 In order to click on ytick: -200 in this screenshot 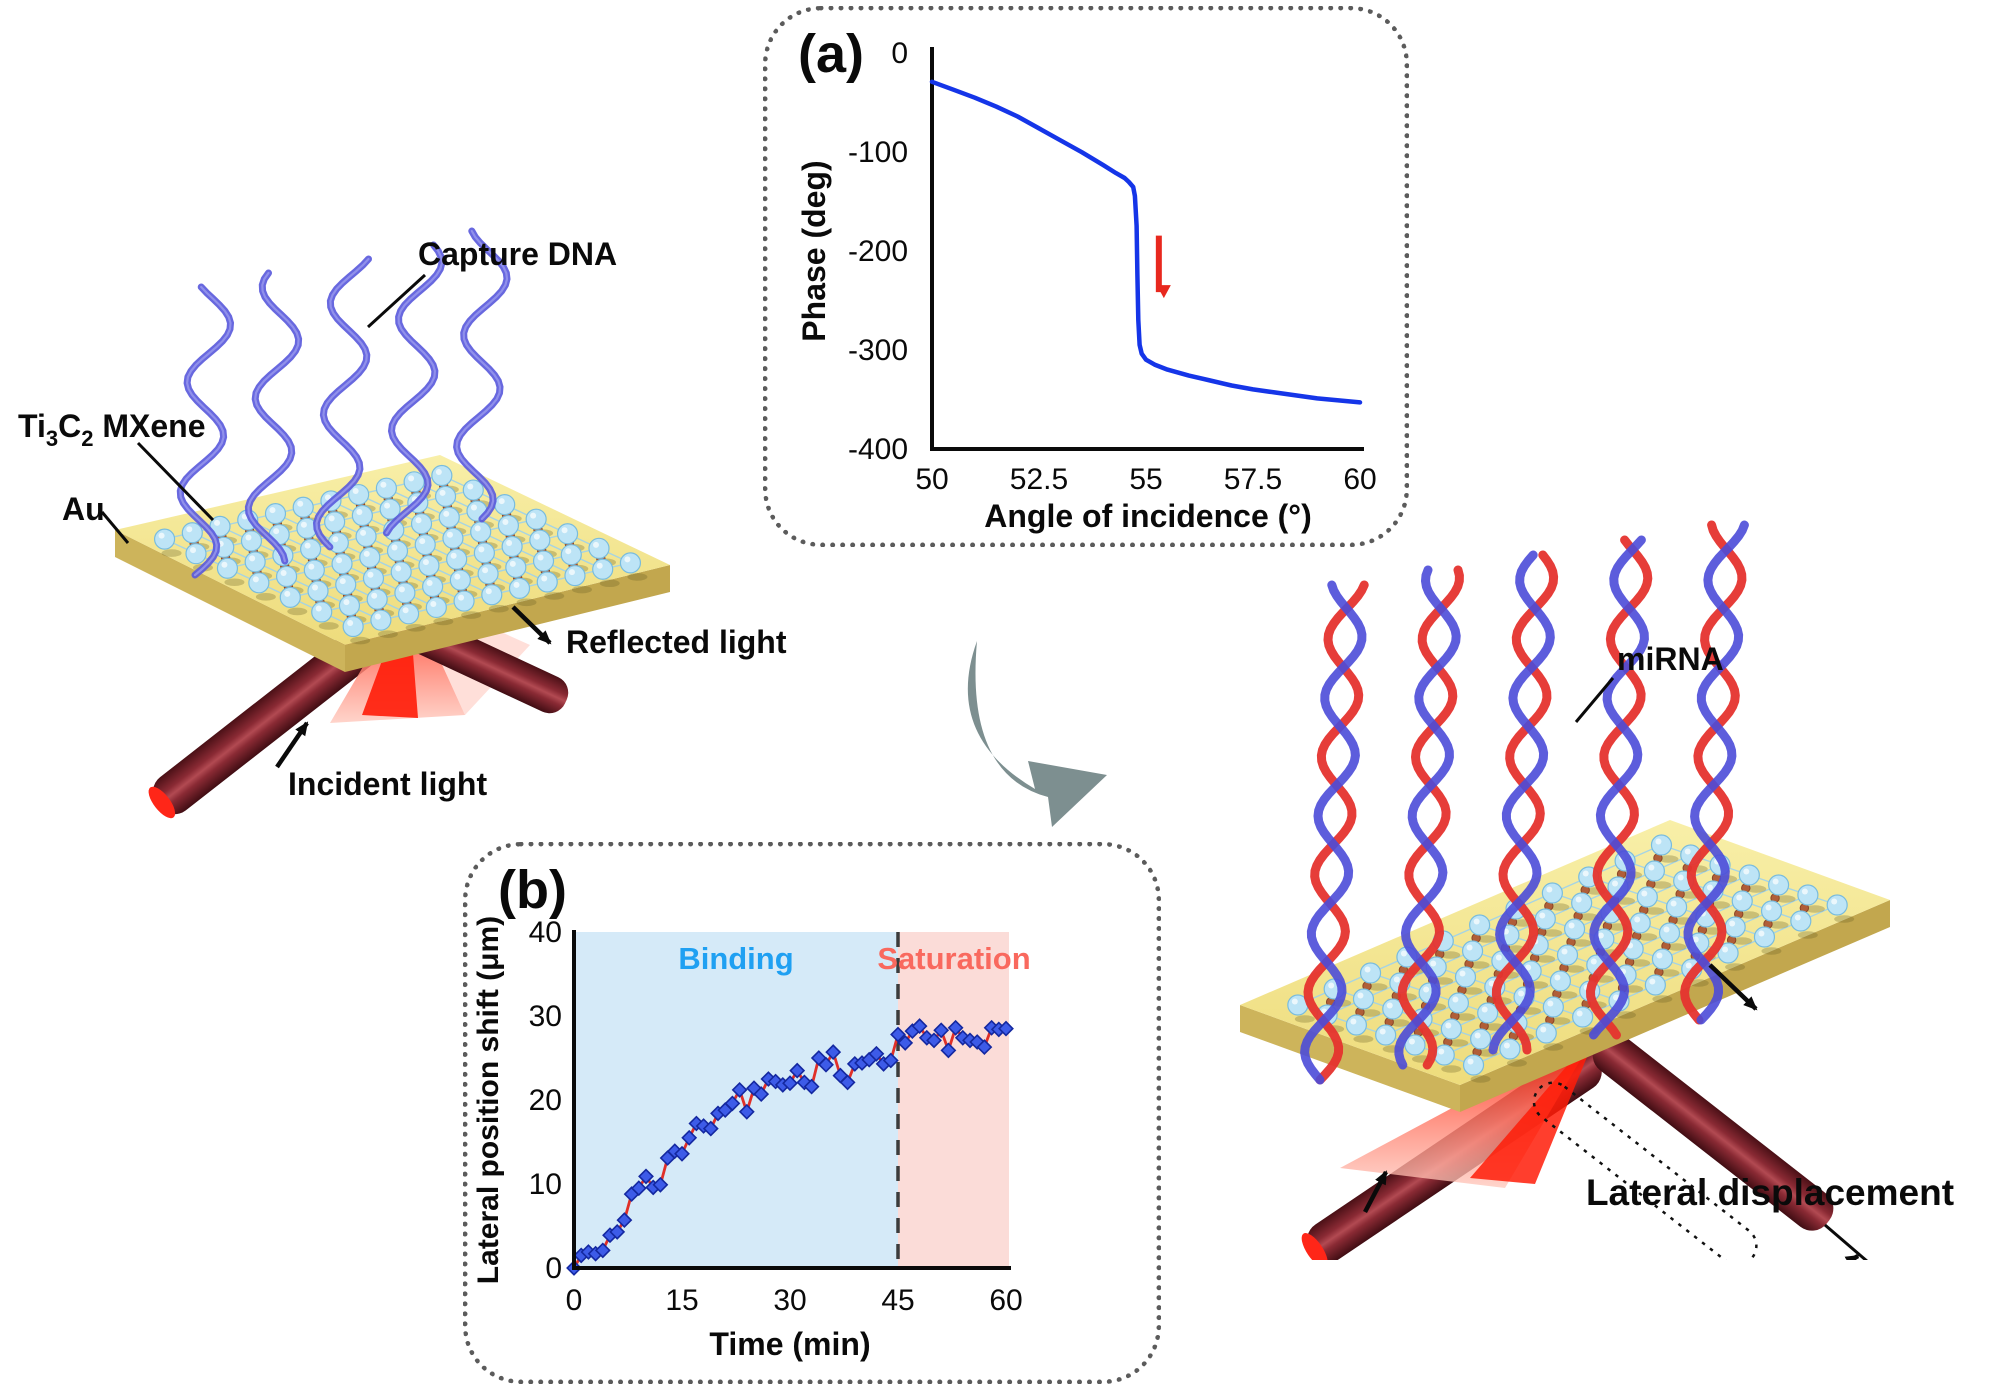, I will do `click(878, 251)`.